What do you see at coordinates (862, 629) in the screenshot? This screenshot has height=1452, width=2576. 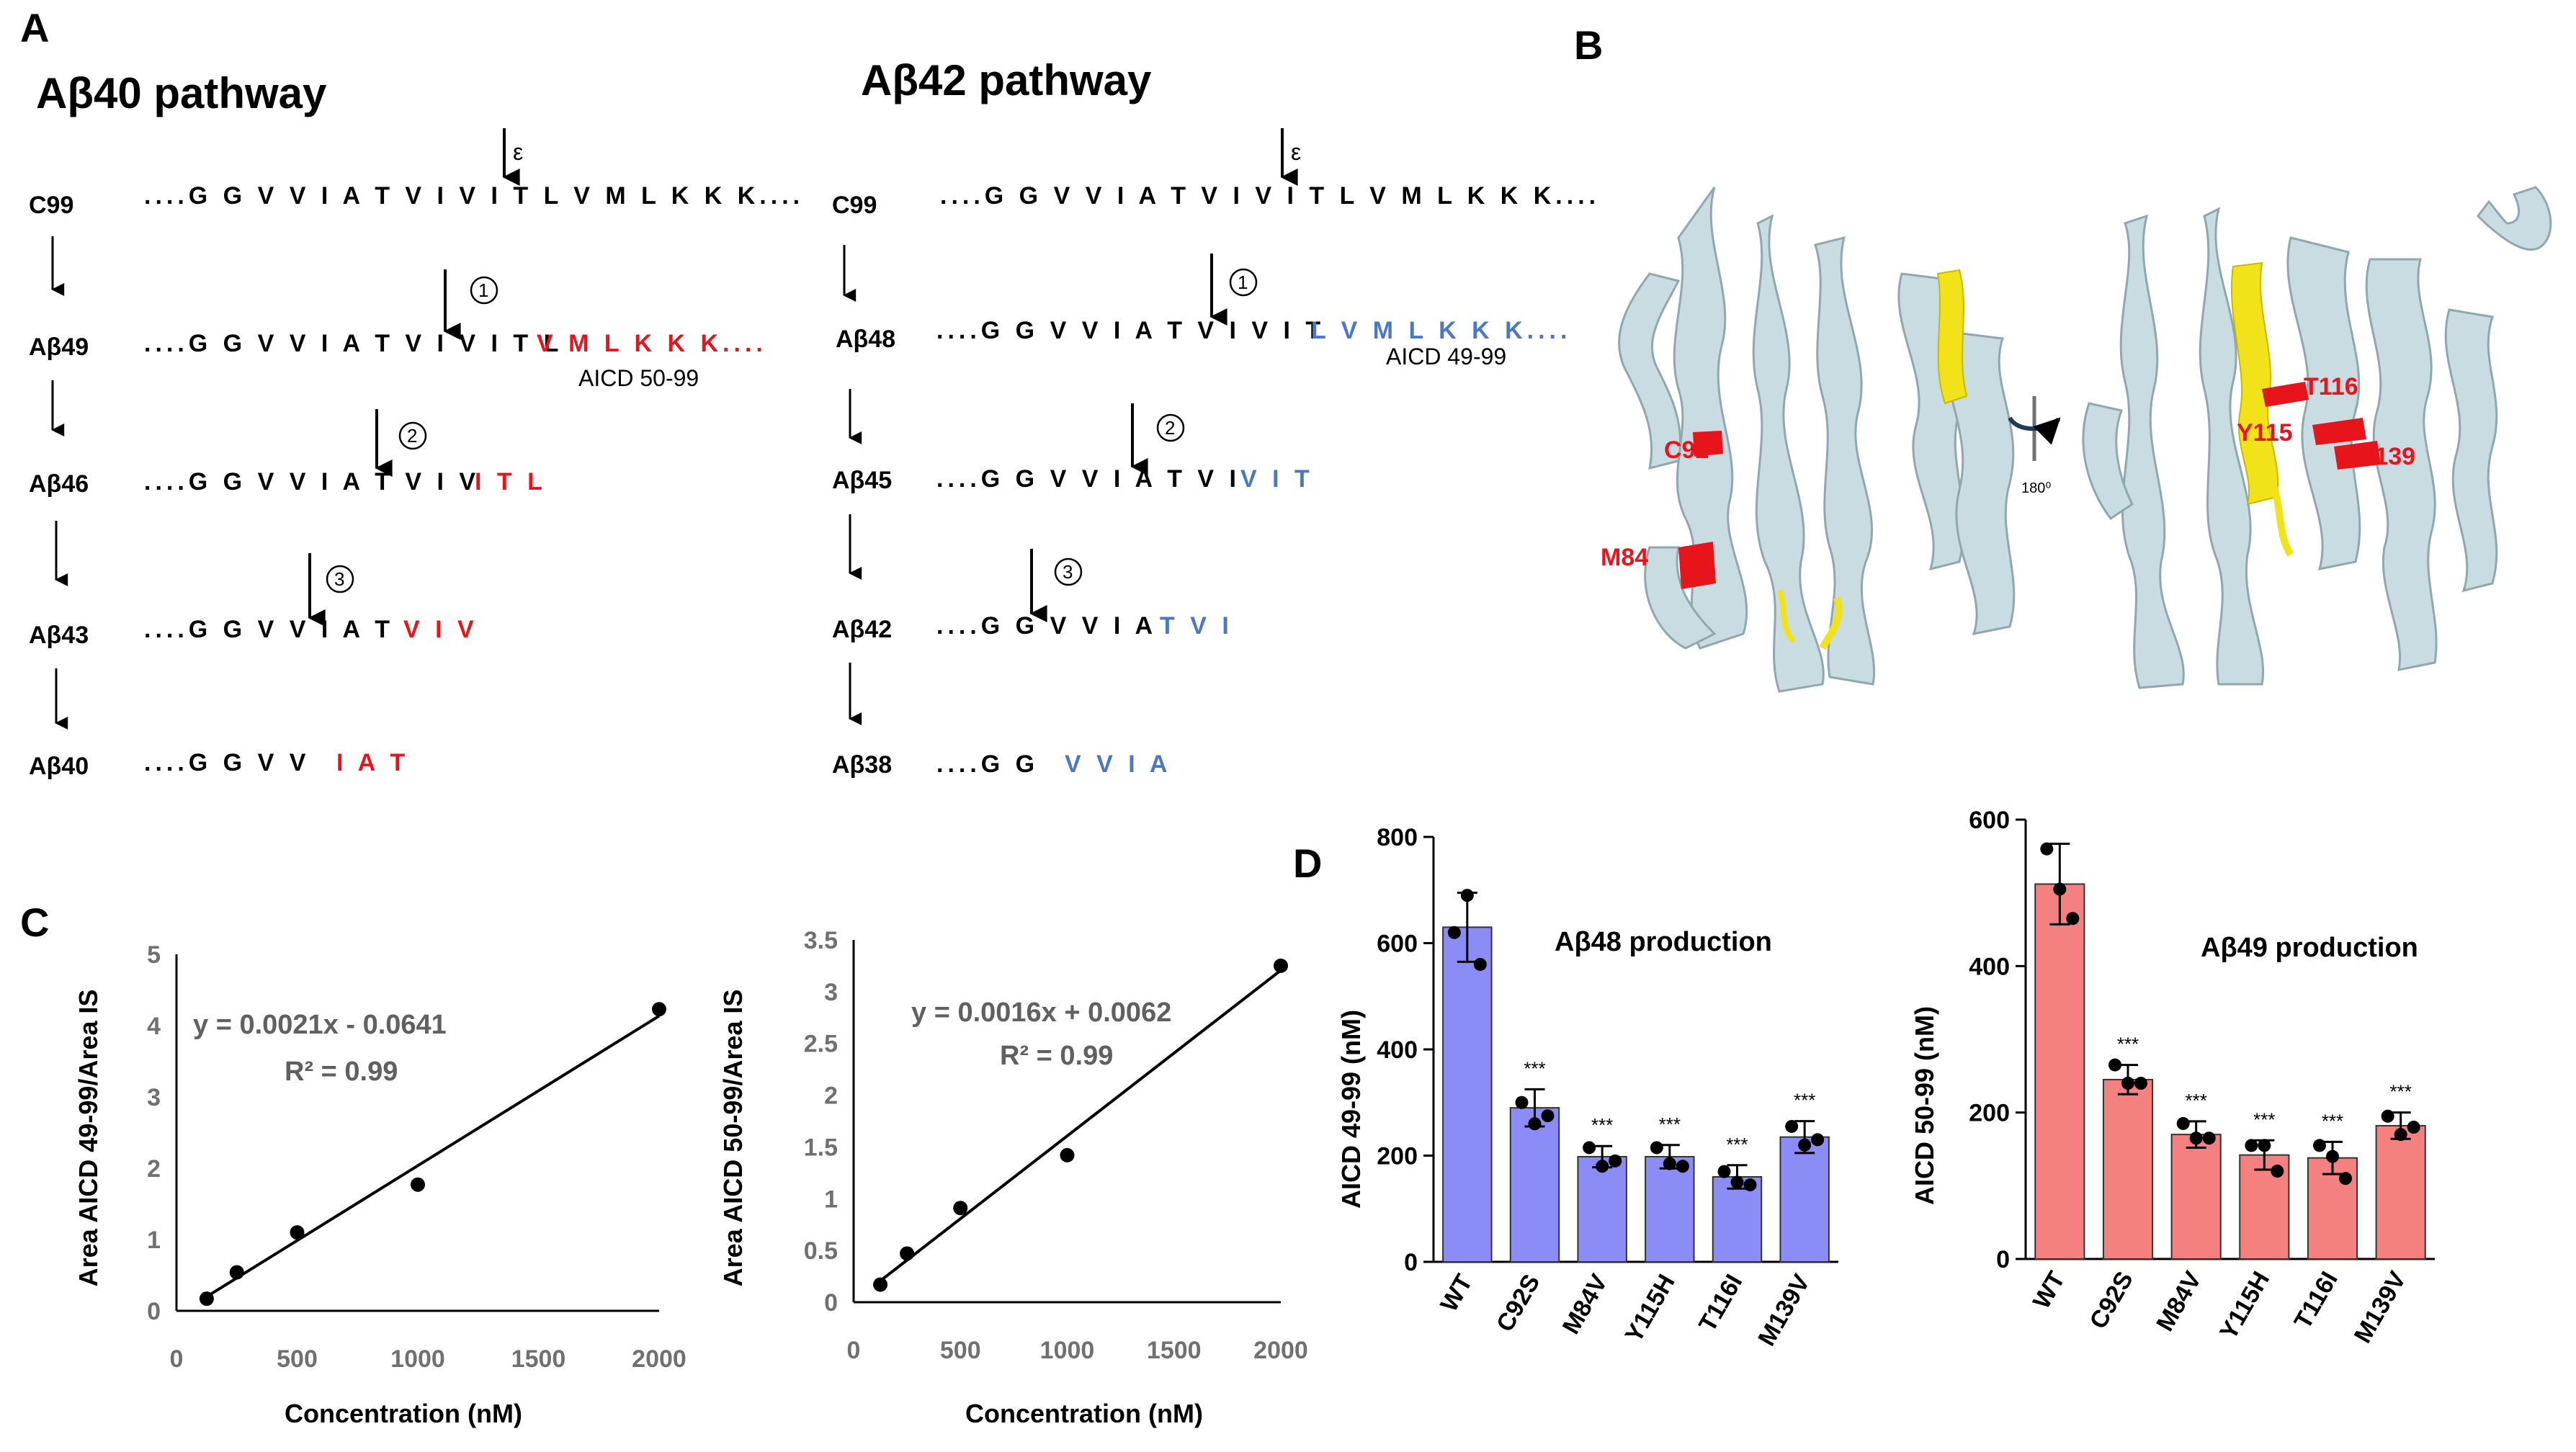 I see `step-name: Aβ42` at bounding box center [862, 629].